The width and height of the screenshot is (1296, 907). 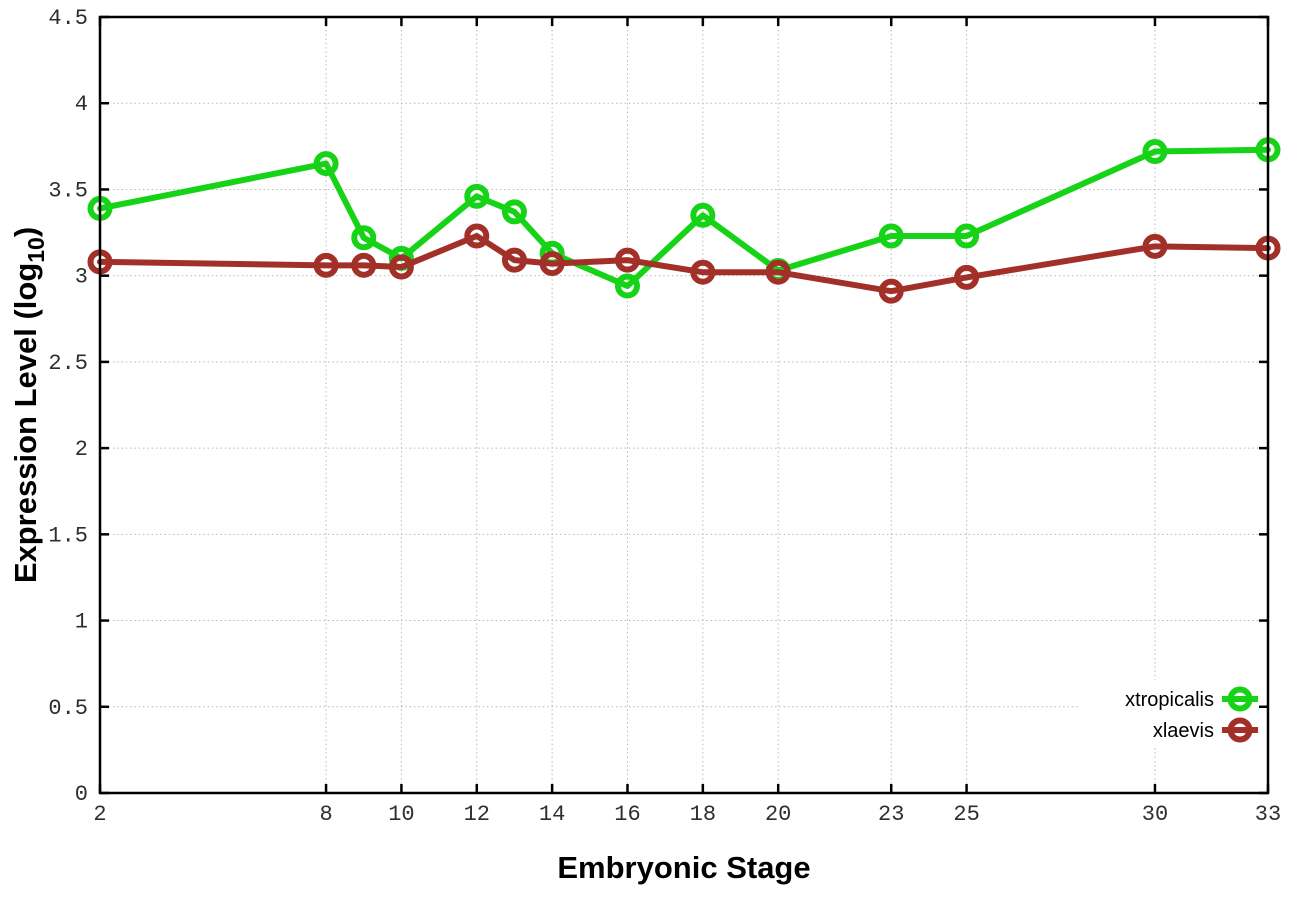 What do you see at coordinates (627, 814) in the screenshot?
I see `x-tick-label: 16` at bounding box center [627, 814].